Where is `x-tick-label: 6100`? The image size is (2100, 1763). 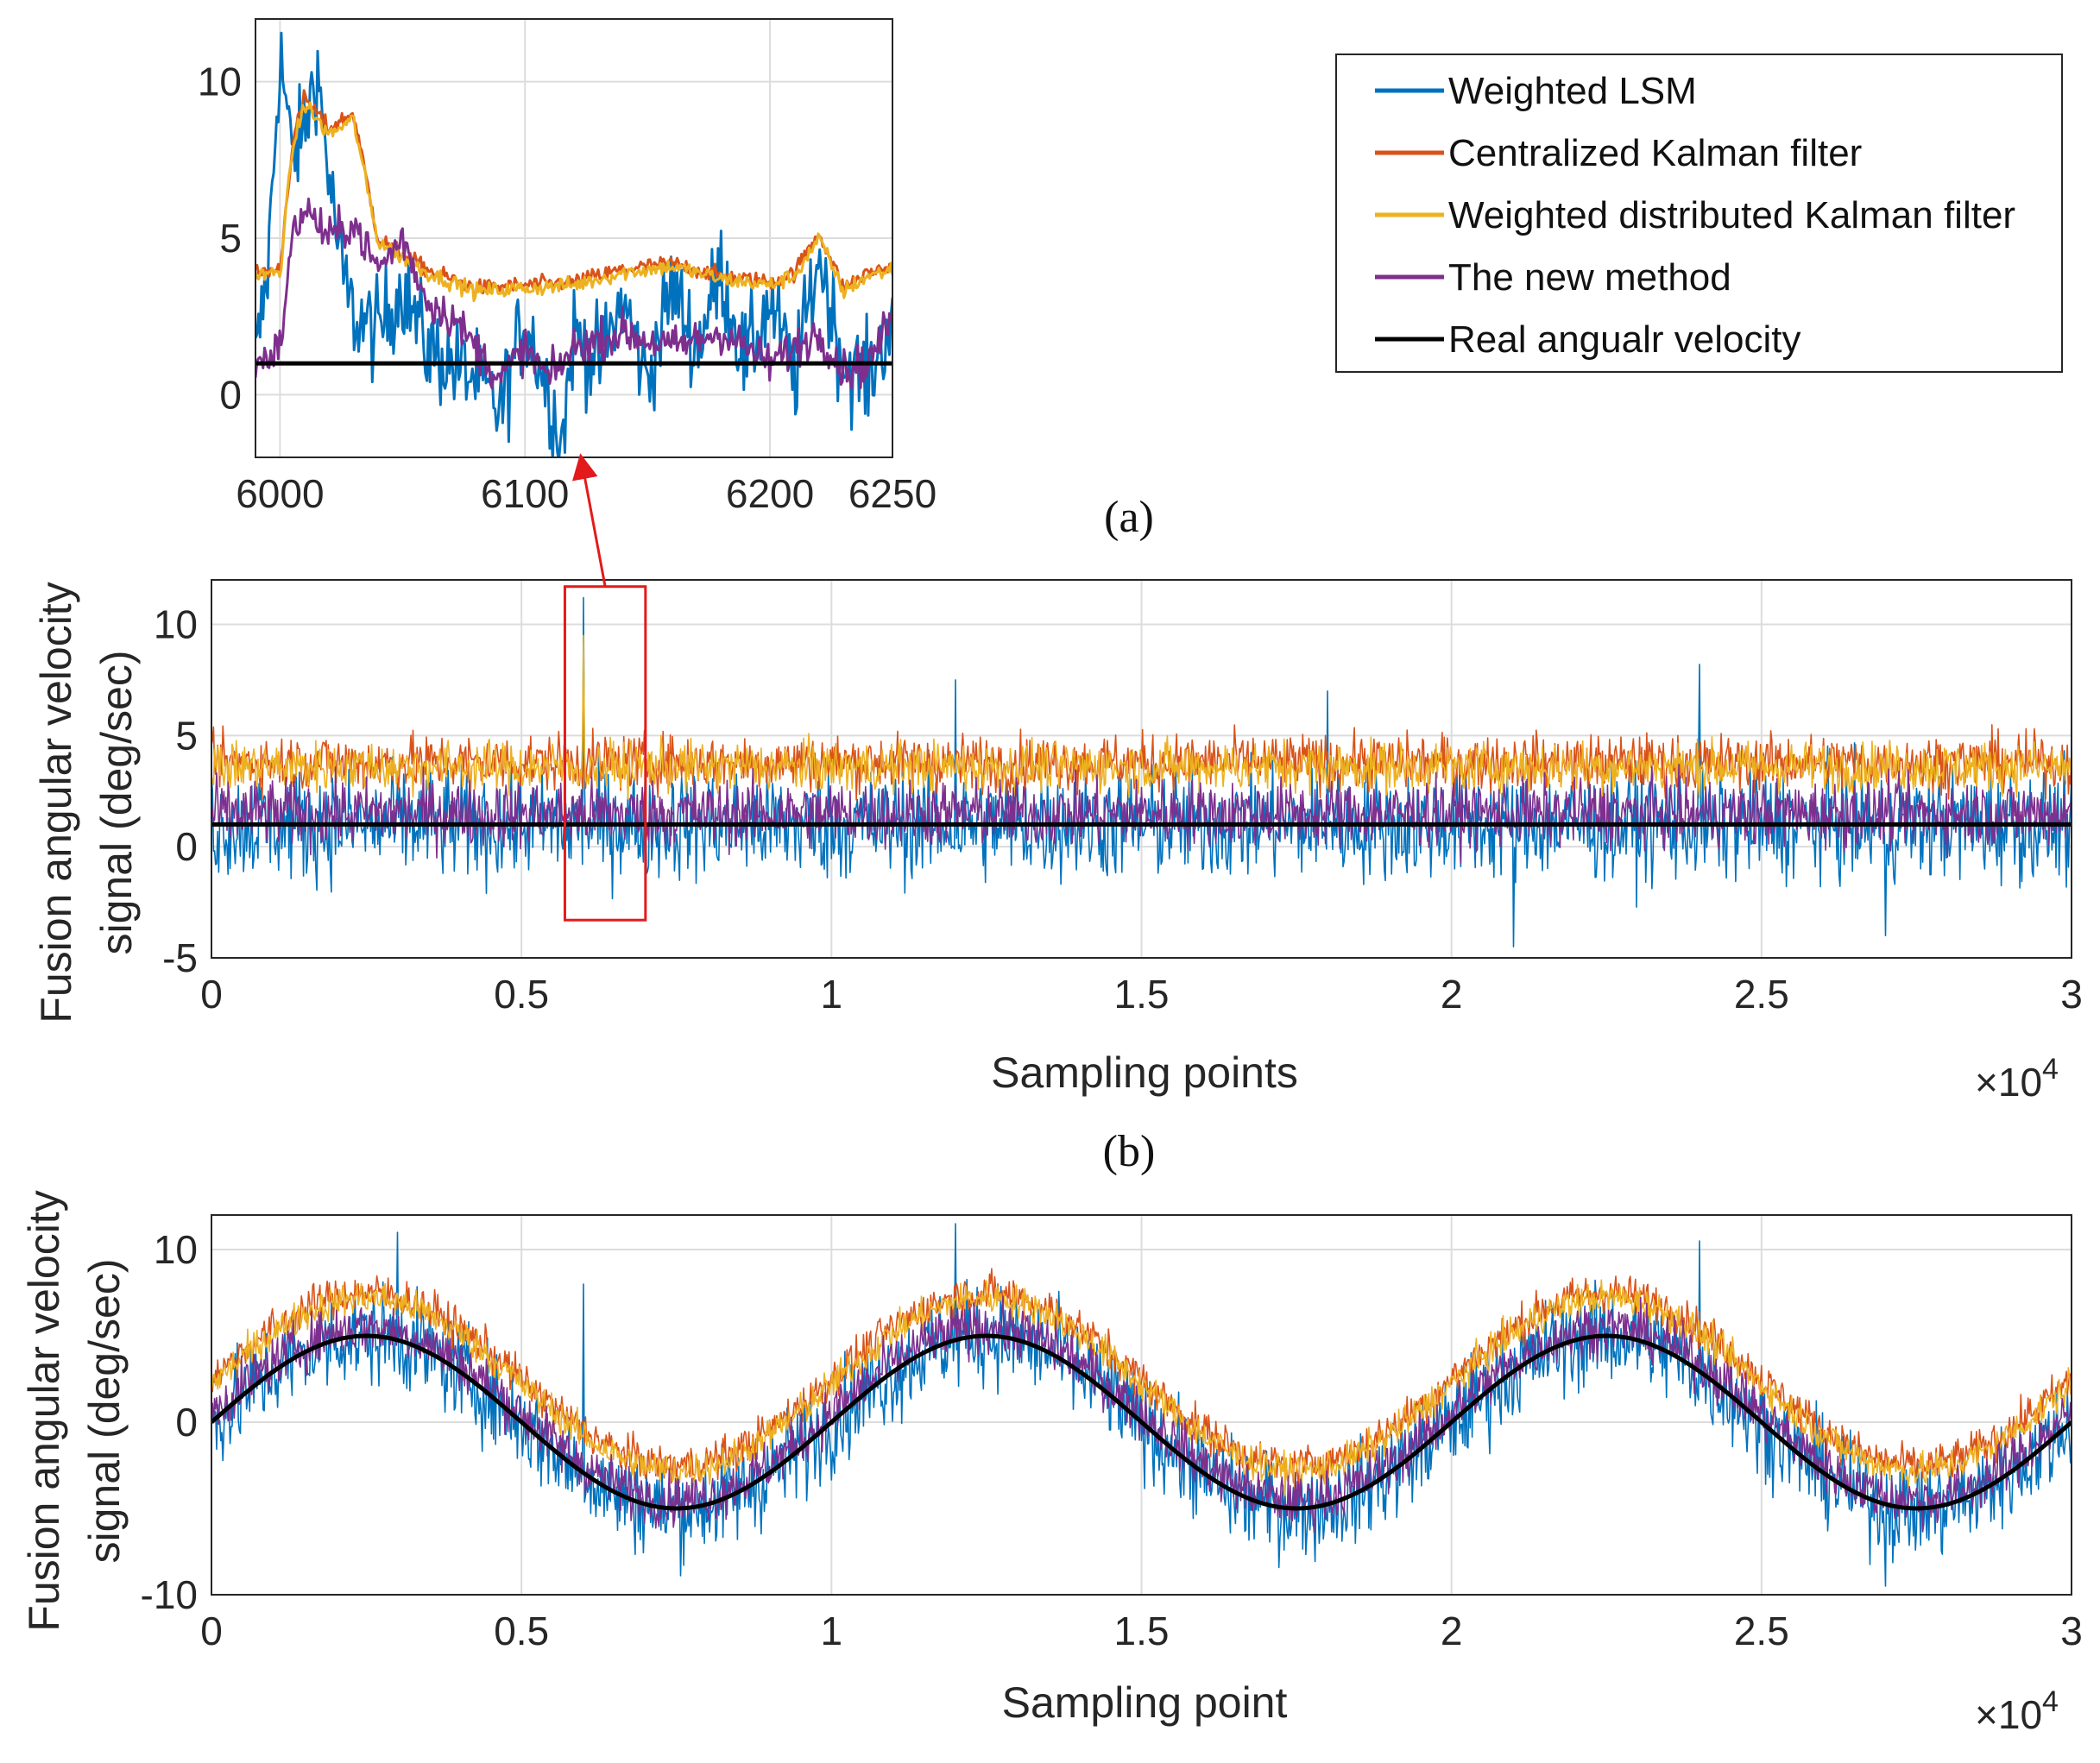 x-tick-label: 6100 is located at coordinates (525, 493).